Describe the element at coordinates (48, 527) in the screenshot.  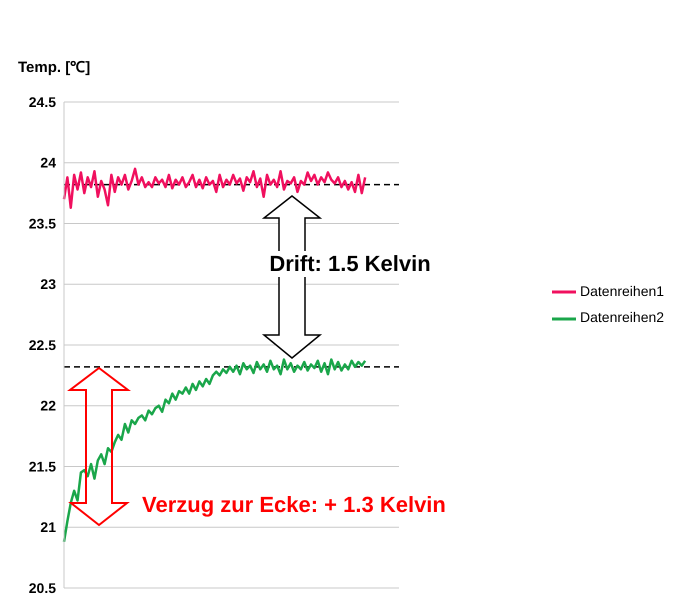
I see `y-tick-label: 21` at that location.